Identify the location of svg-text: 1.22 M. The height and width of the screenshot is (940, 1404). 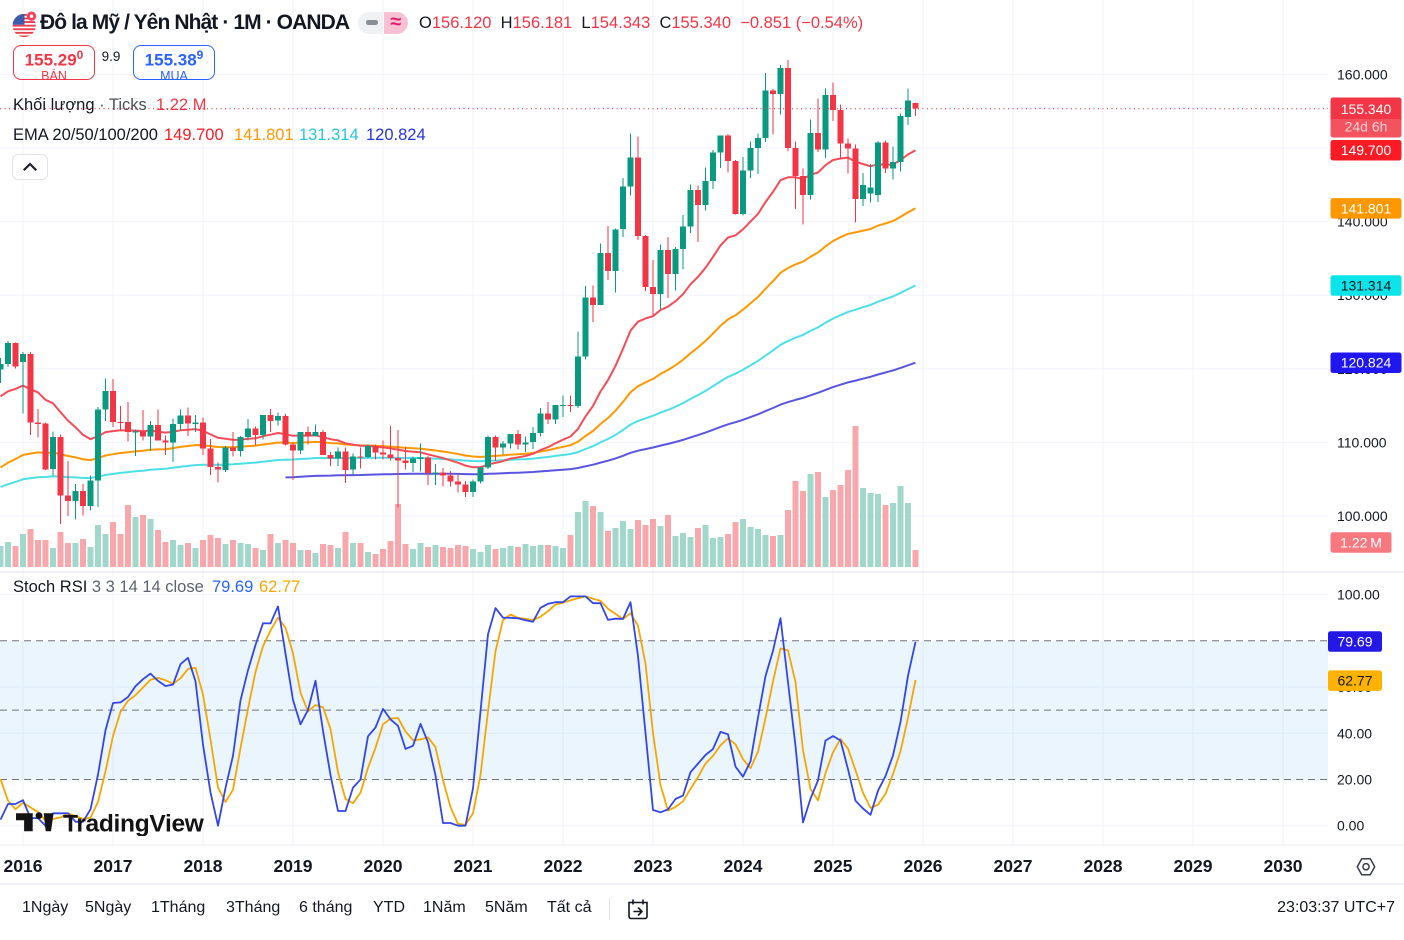
(1361, 543).